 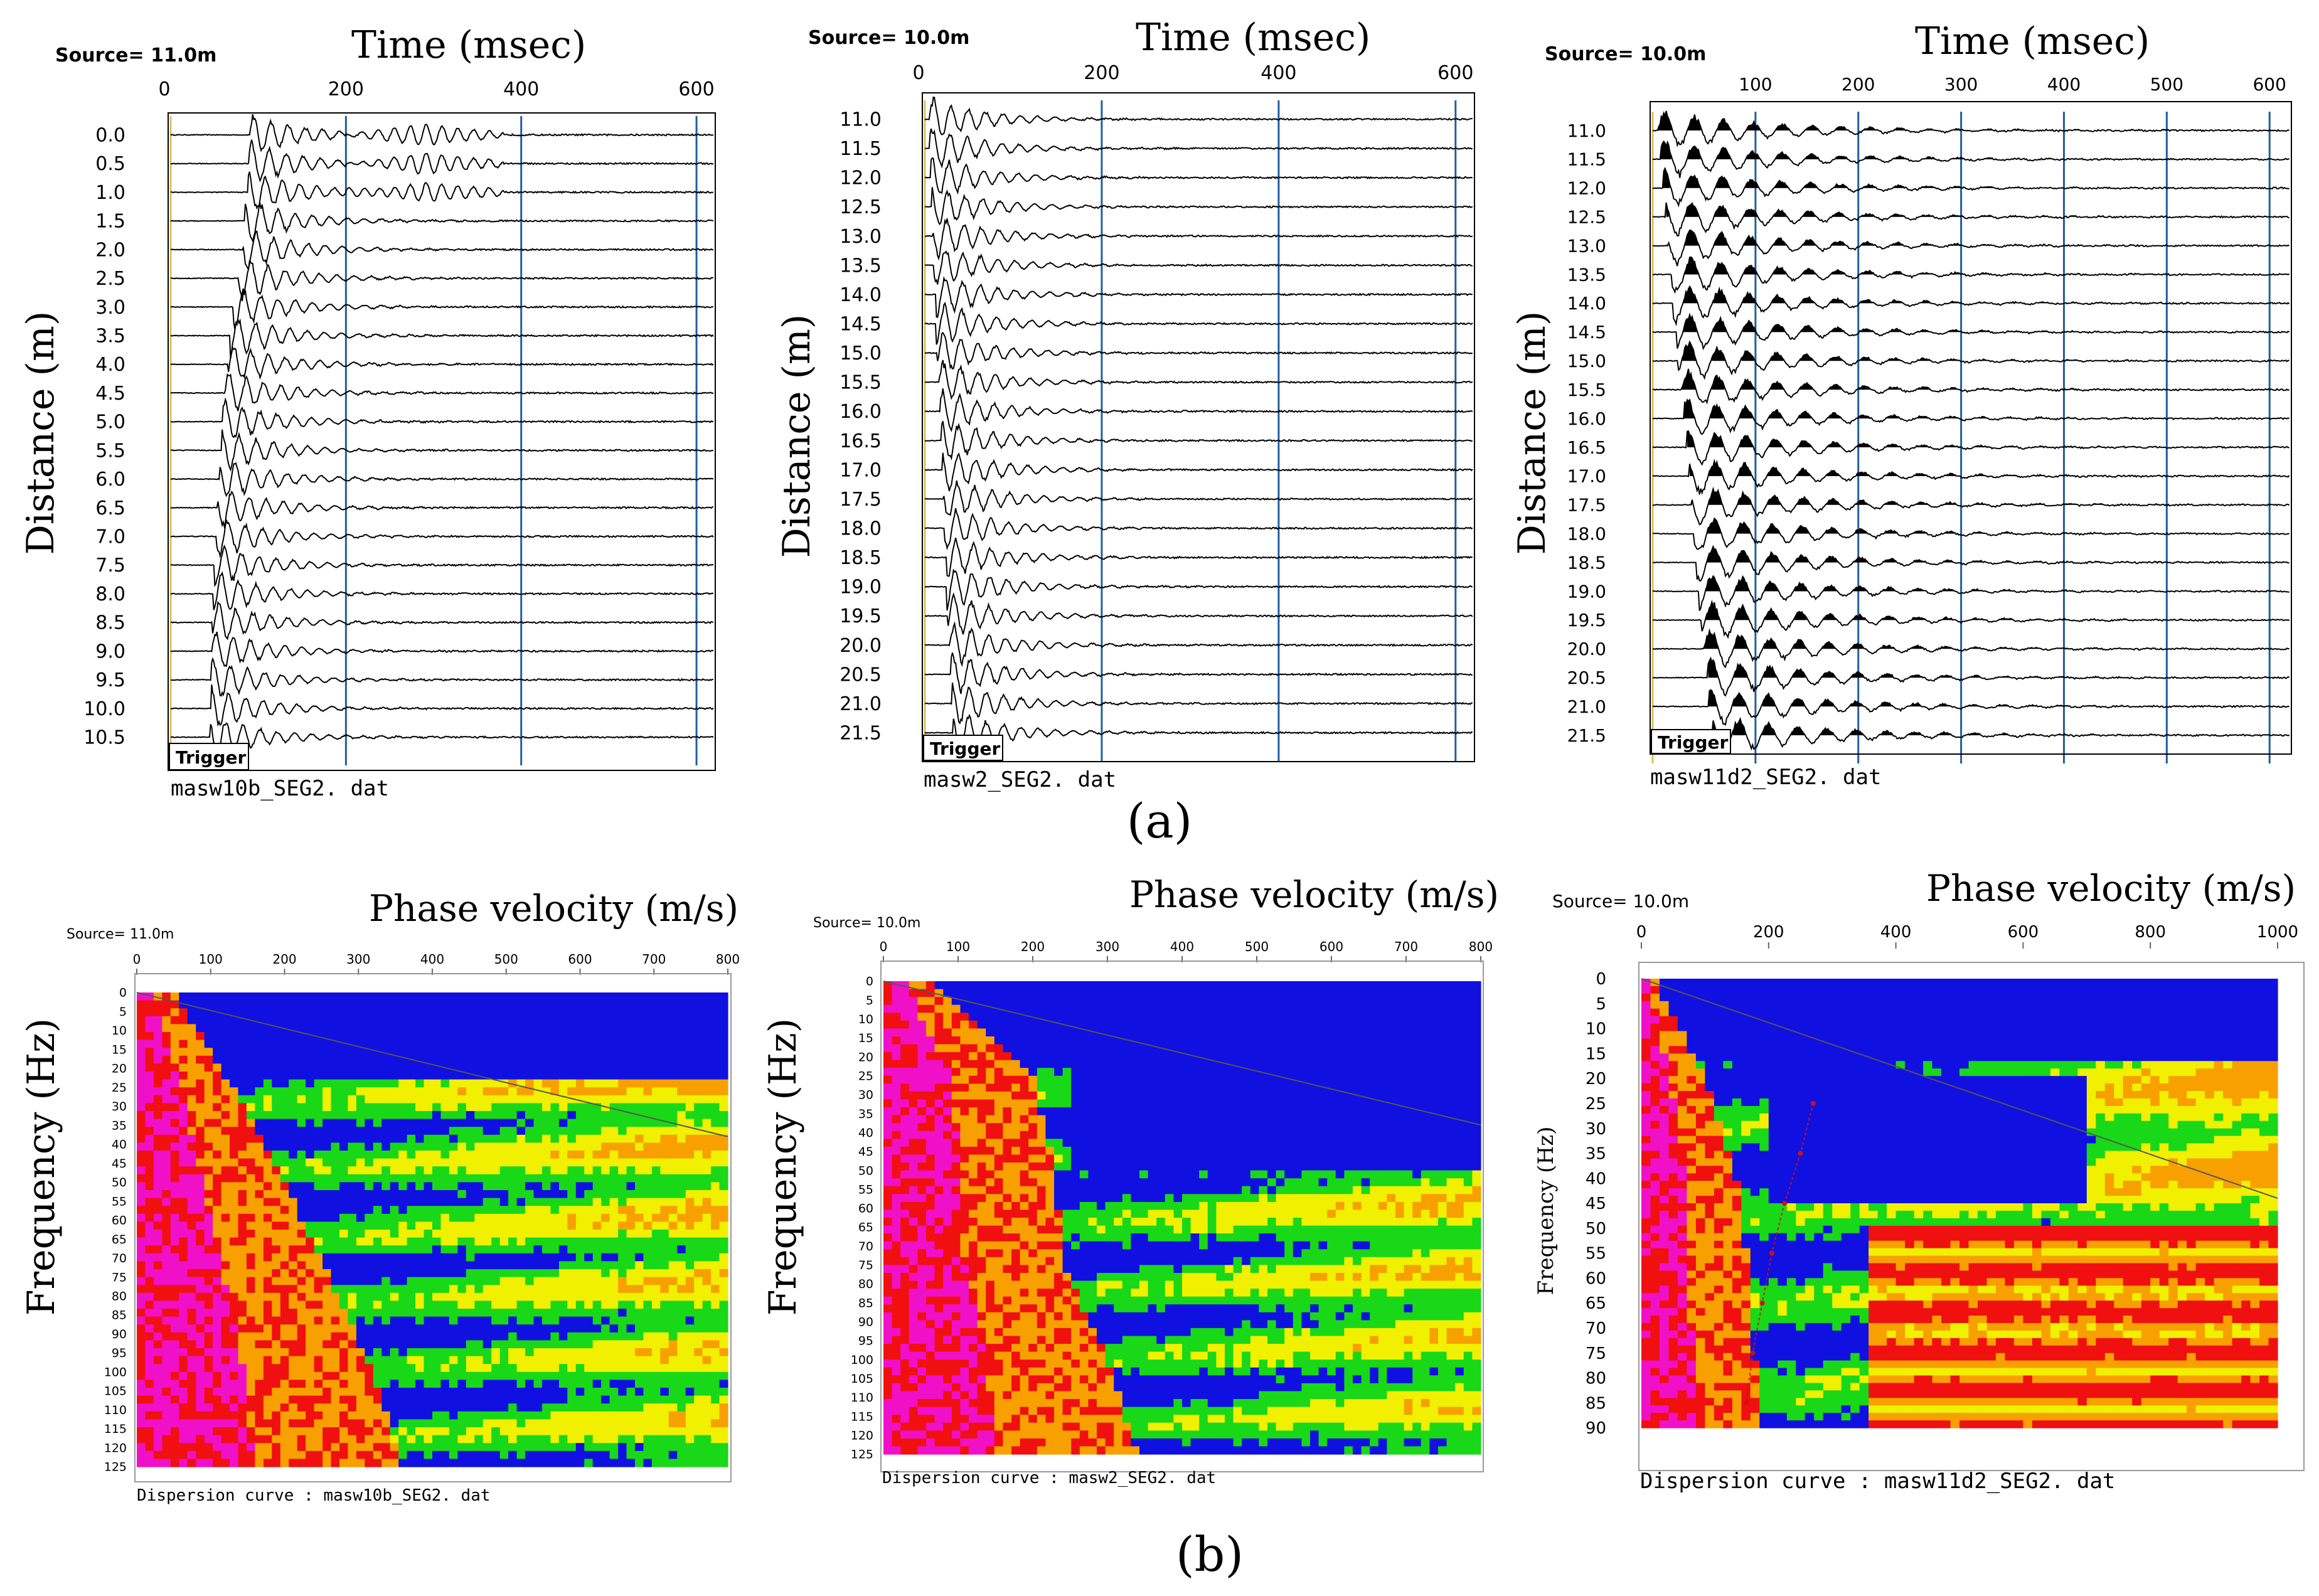 What do you see at coordinates (442, 435) in the screenshot?
I see `traces` at bounding box center [442, 435].